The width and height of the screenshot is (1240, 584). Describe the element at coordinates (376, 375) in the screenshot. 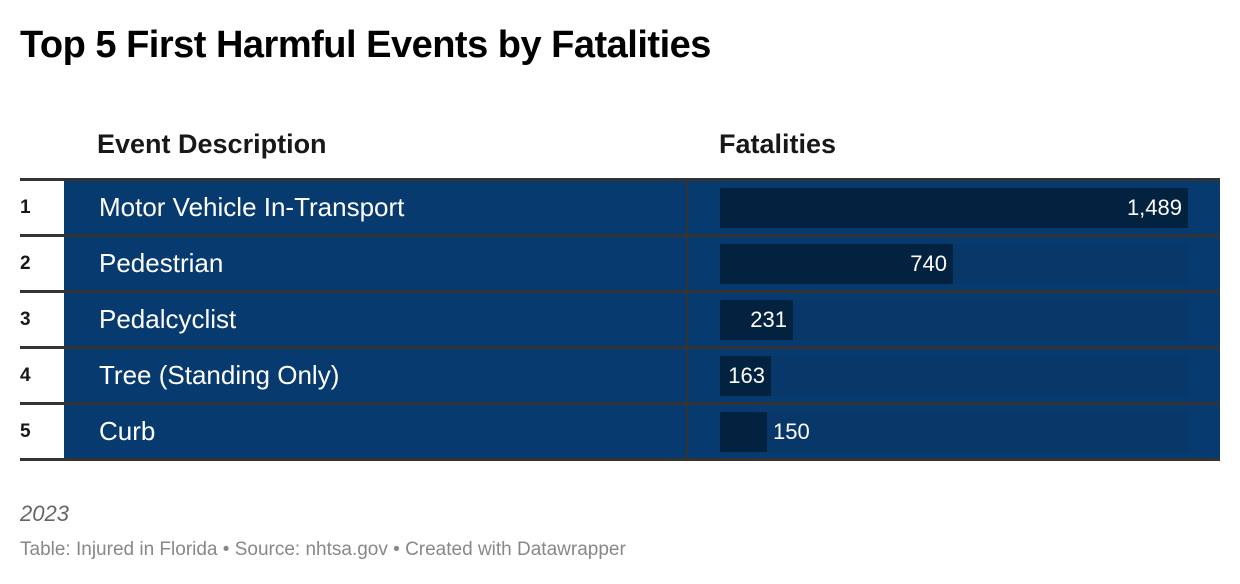

I see `row-description-cell: Tree (Standing Only)` at that location.